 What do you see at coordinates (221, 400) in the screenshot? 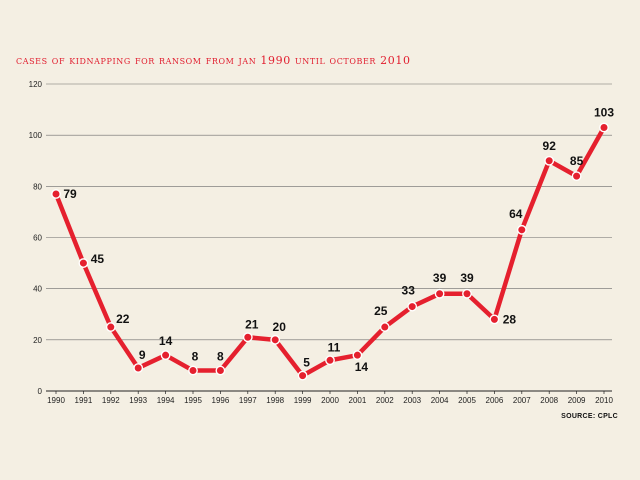
I see `x-tick-label: 1996` at bounding box center [221, 400].